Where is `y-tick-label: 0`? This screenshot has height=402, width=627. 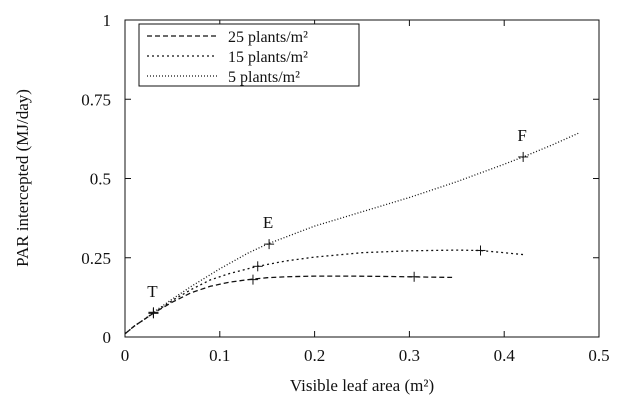
y-tick-label: 0 is located at coordinates (107, 337).